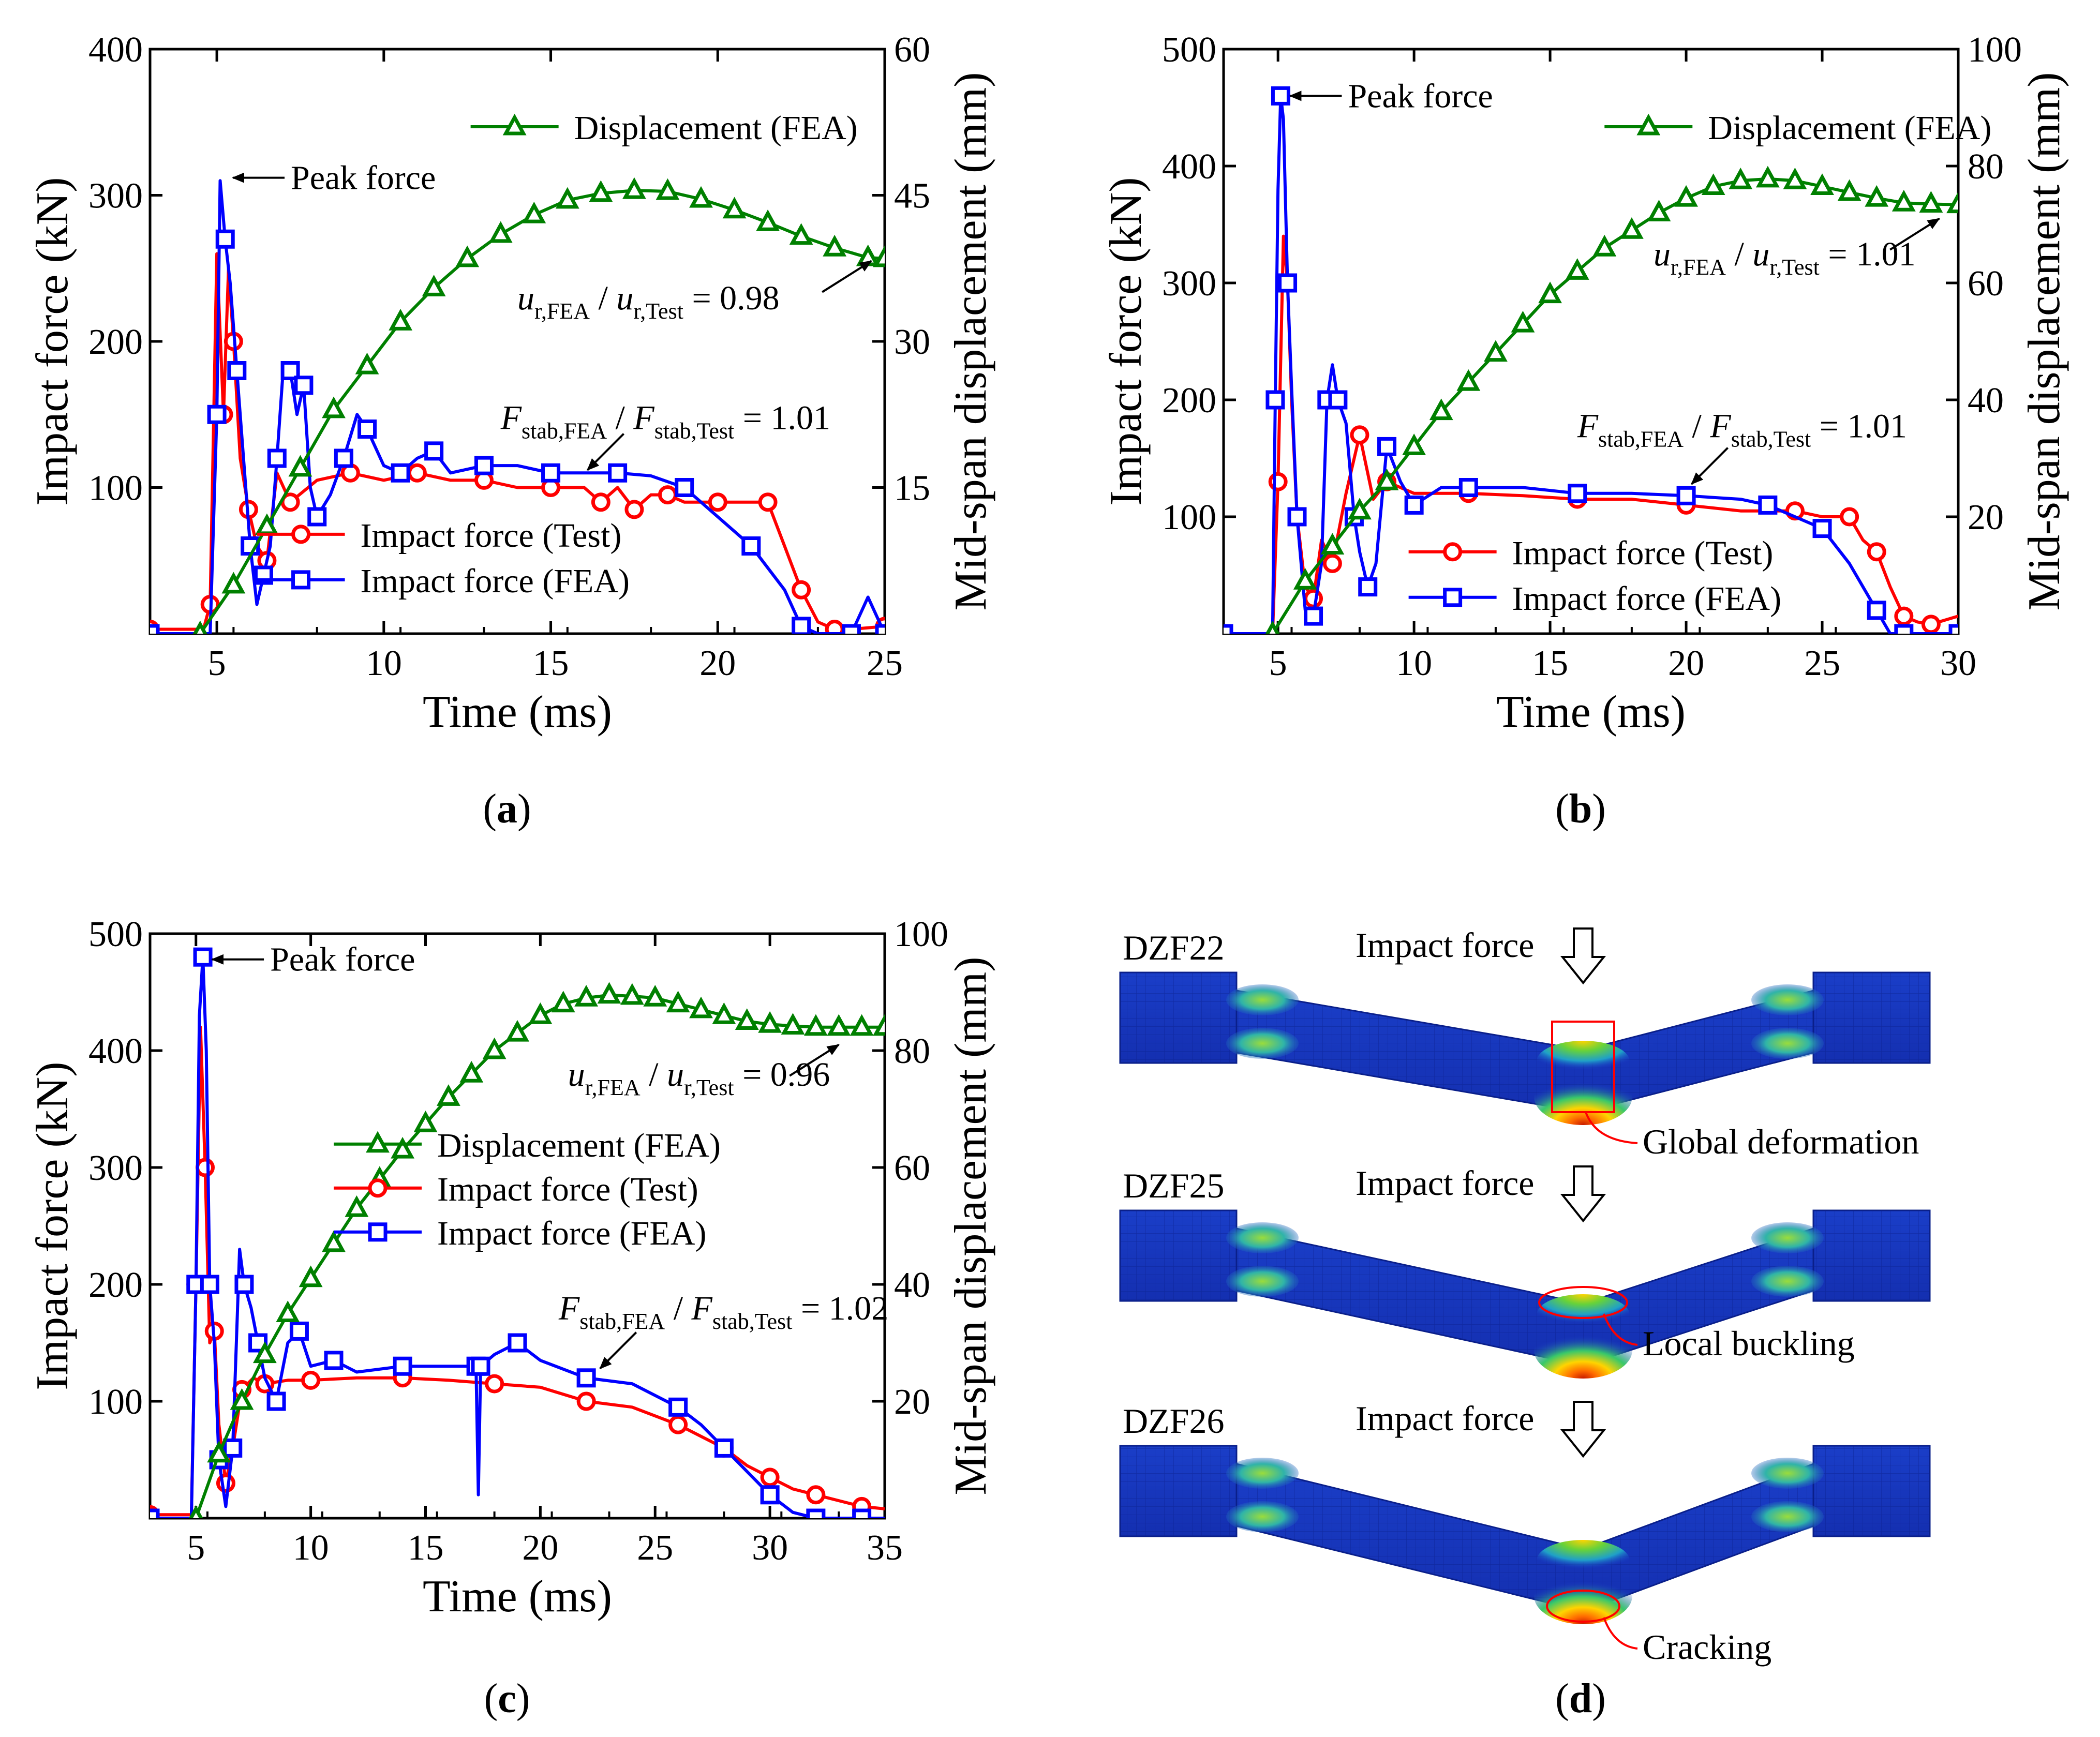 This screenshot has height=1737, width=2100. I want to click on series-line-test, so click(517, 1271).